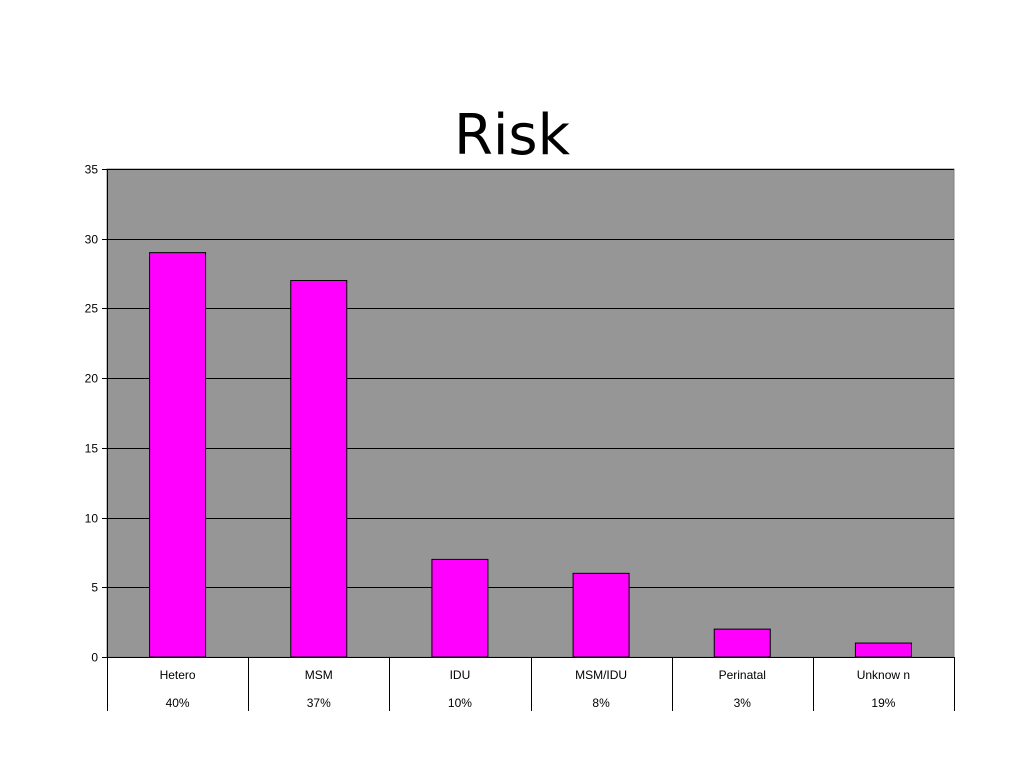  Describe the element at coordinates (92, 519) in the screenshot. I see `y-tick-label-10: 10` at that location.